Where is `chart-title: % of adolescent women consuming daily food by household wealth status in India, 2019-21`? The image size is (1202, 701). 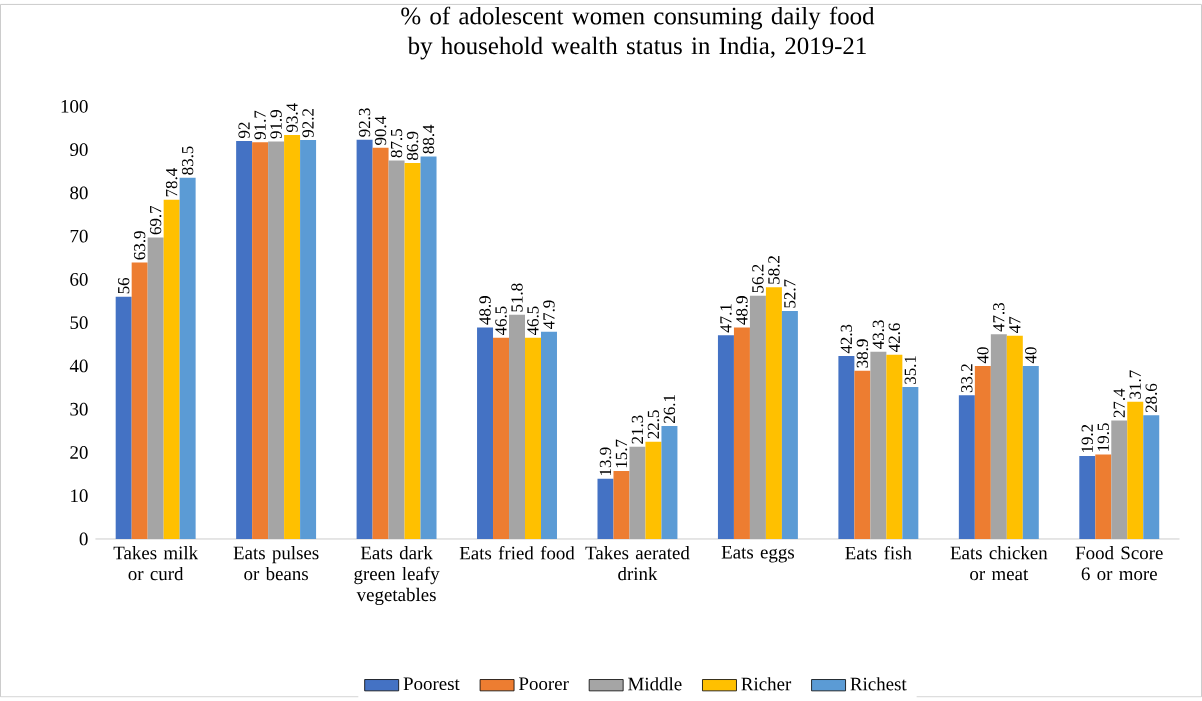
chart-title: % of adolescent women consuming daily food by household wealth status in India, 2019-21 is located at coordinates (638, 33).